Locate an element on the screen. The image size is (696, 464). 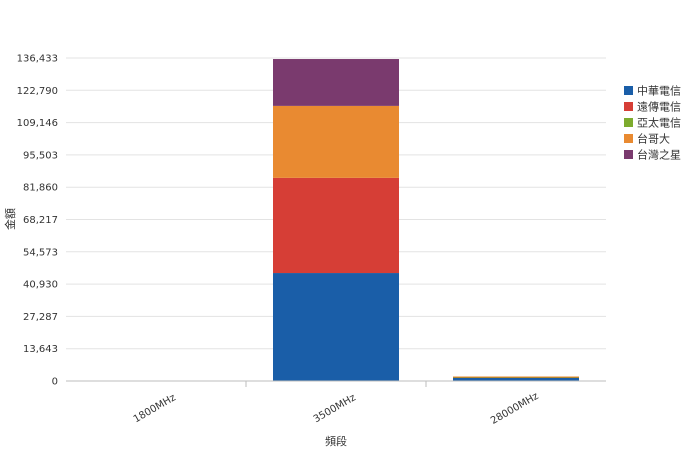
legend-item: 亞太電信 is located at coordinates (652, 123).